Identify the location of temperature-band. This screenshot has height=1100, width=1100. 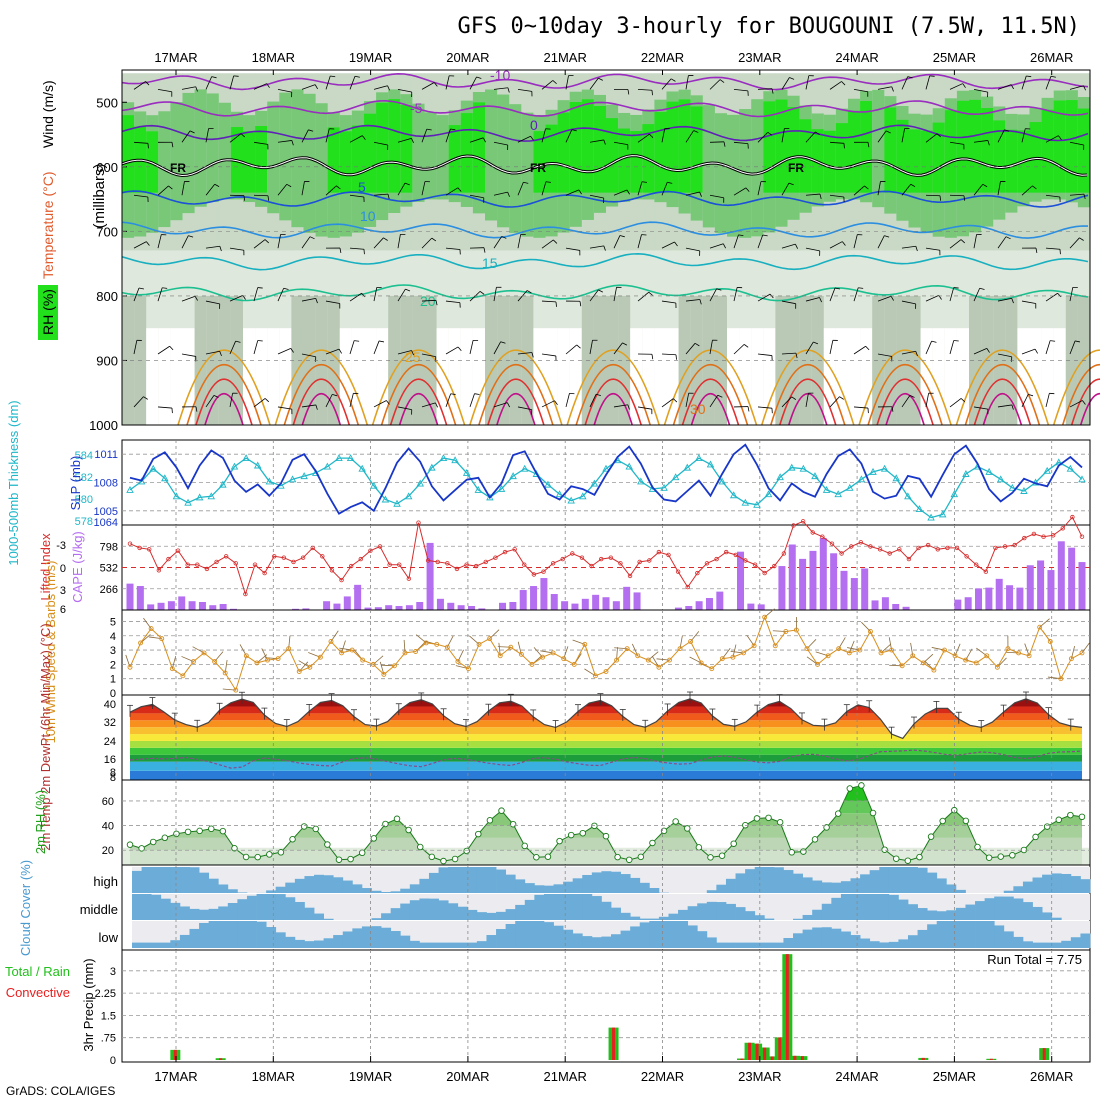
(606, 731).